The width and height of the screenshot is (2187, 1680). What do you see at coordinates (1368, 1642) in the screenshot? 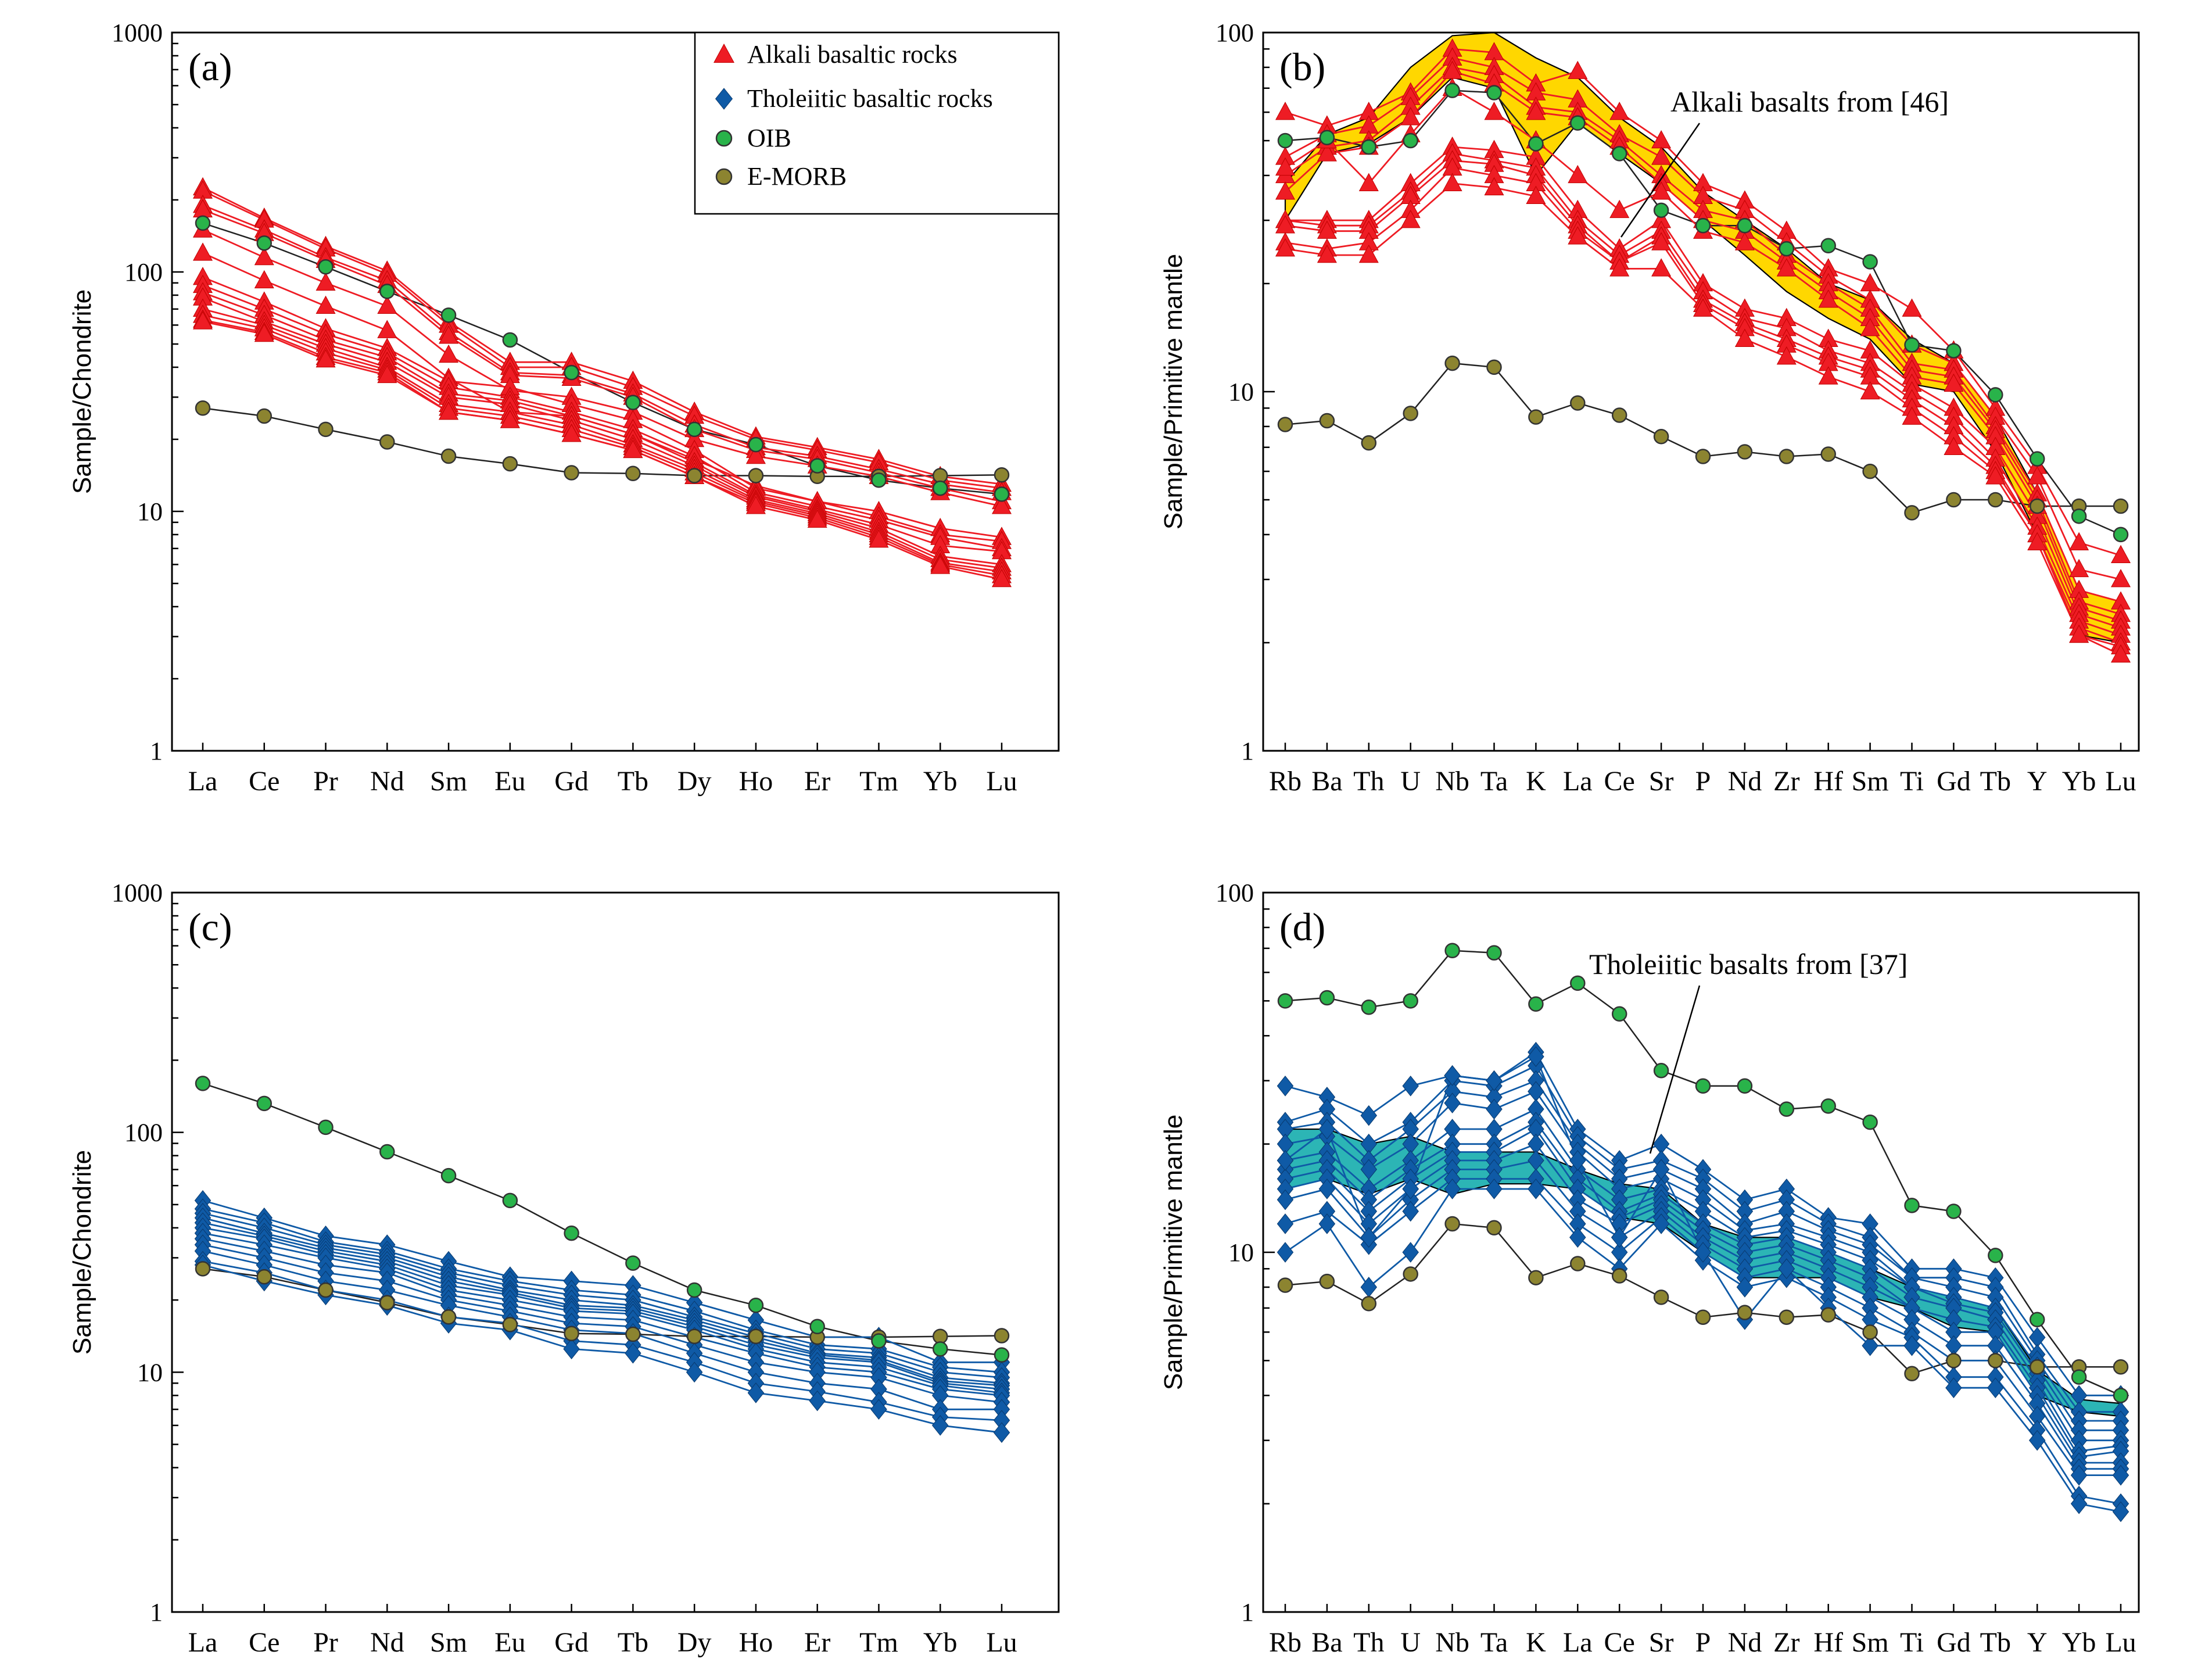
I see `x-tick-label: Th` at bounding box center [1368, 1642].